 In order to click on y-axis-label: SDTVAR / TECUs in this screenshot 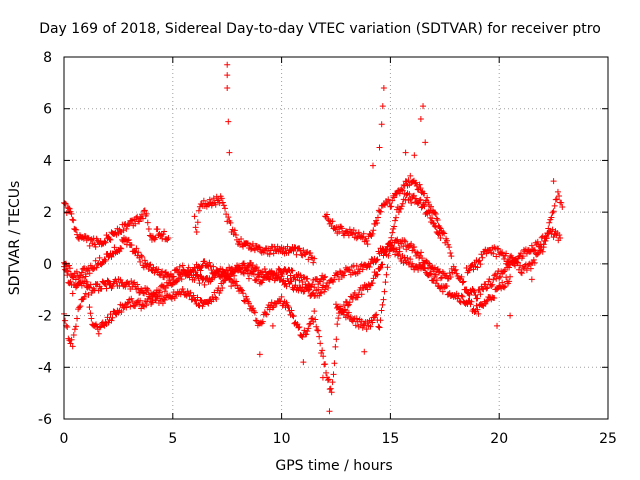, I will do `click(15, 238)`.